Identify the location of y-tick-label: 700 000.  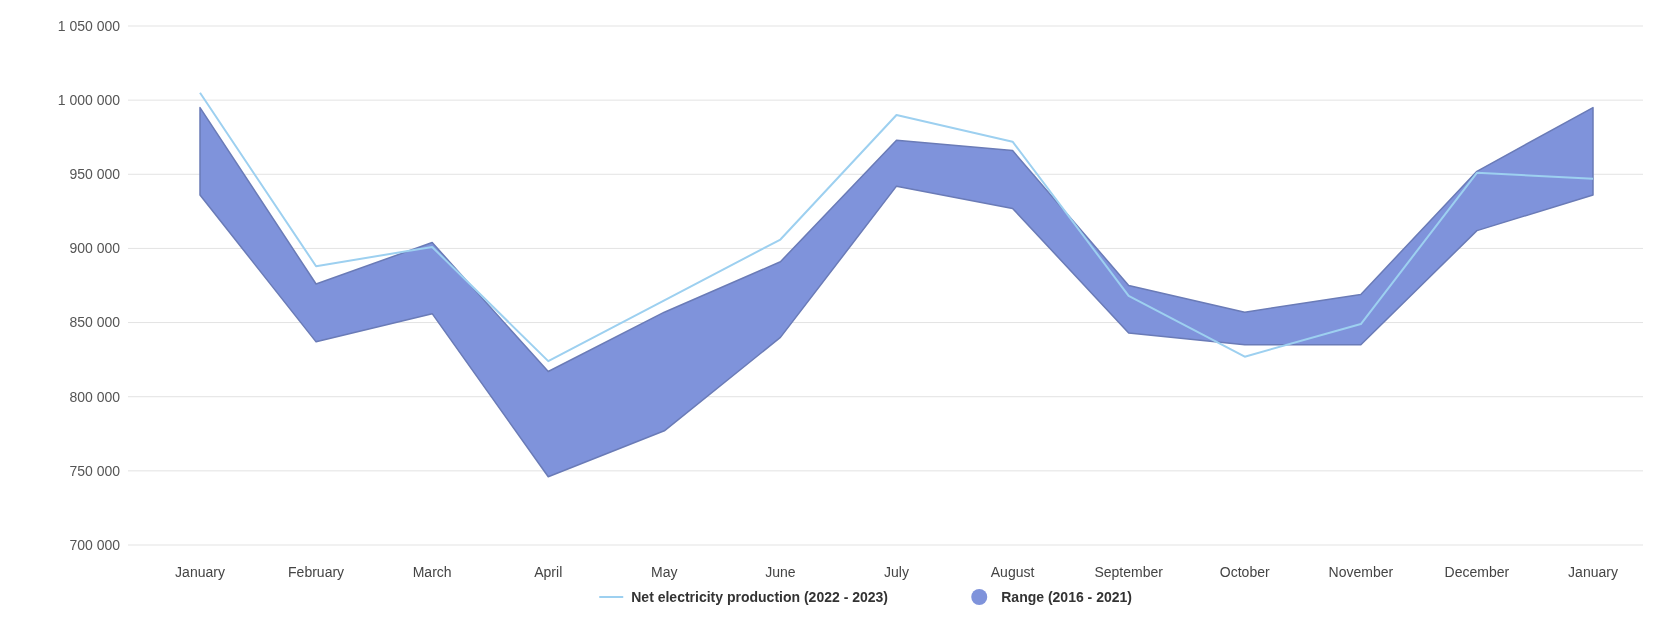
(95, 544).